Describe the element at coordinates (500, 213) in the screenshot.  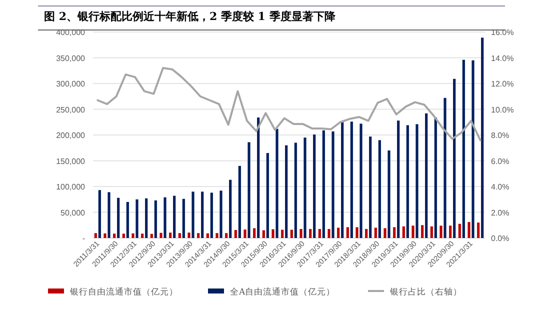
I see `y2-tick-label: 2.0%` at that location.